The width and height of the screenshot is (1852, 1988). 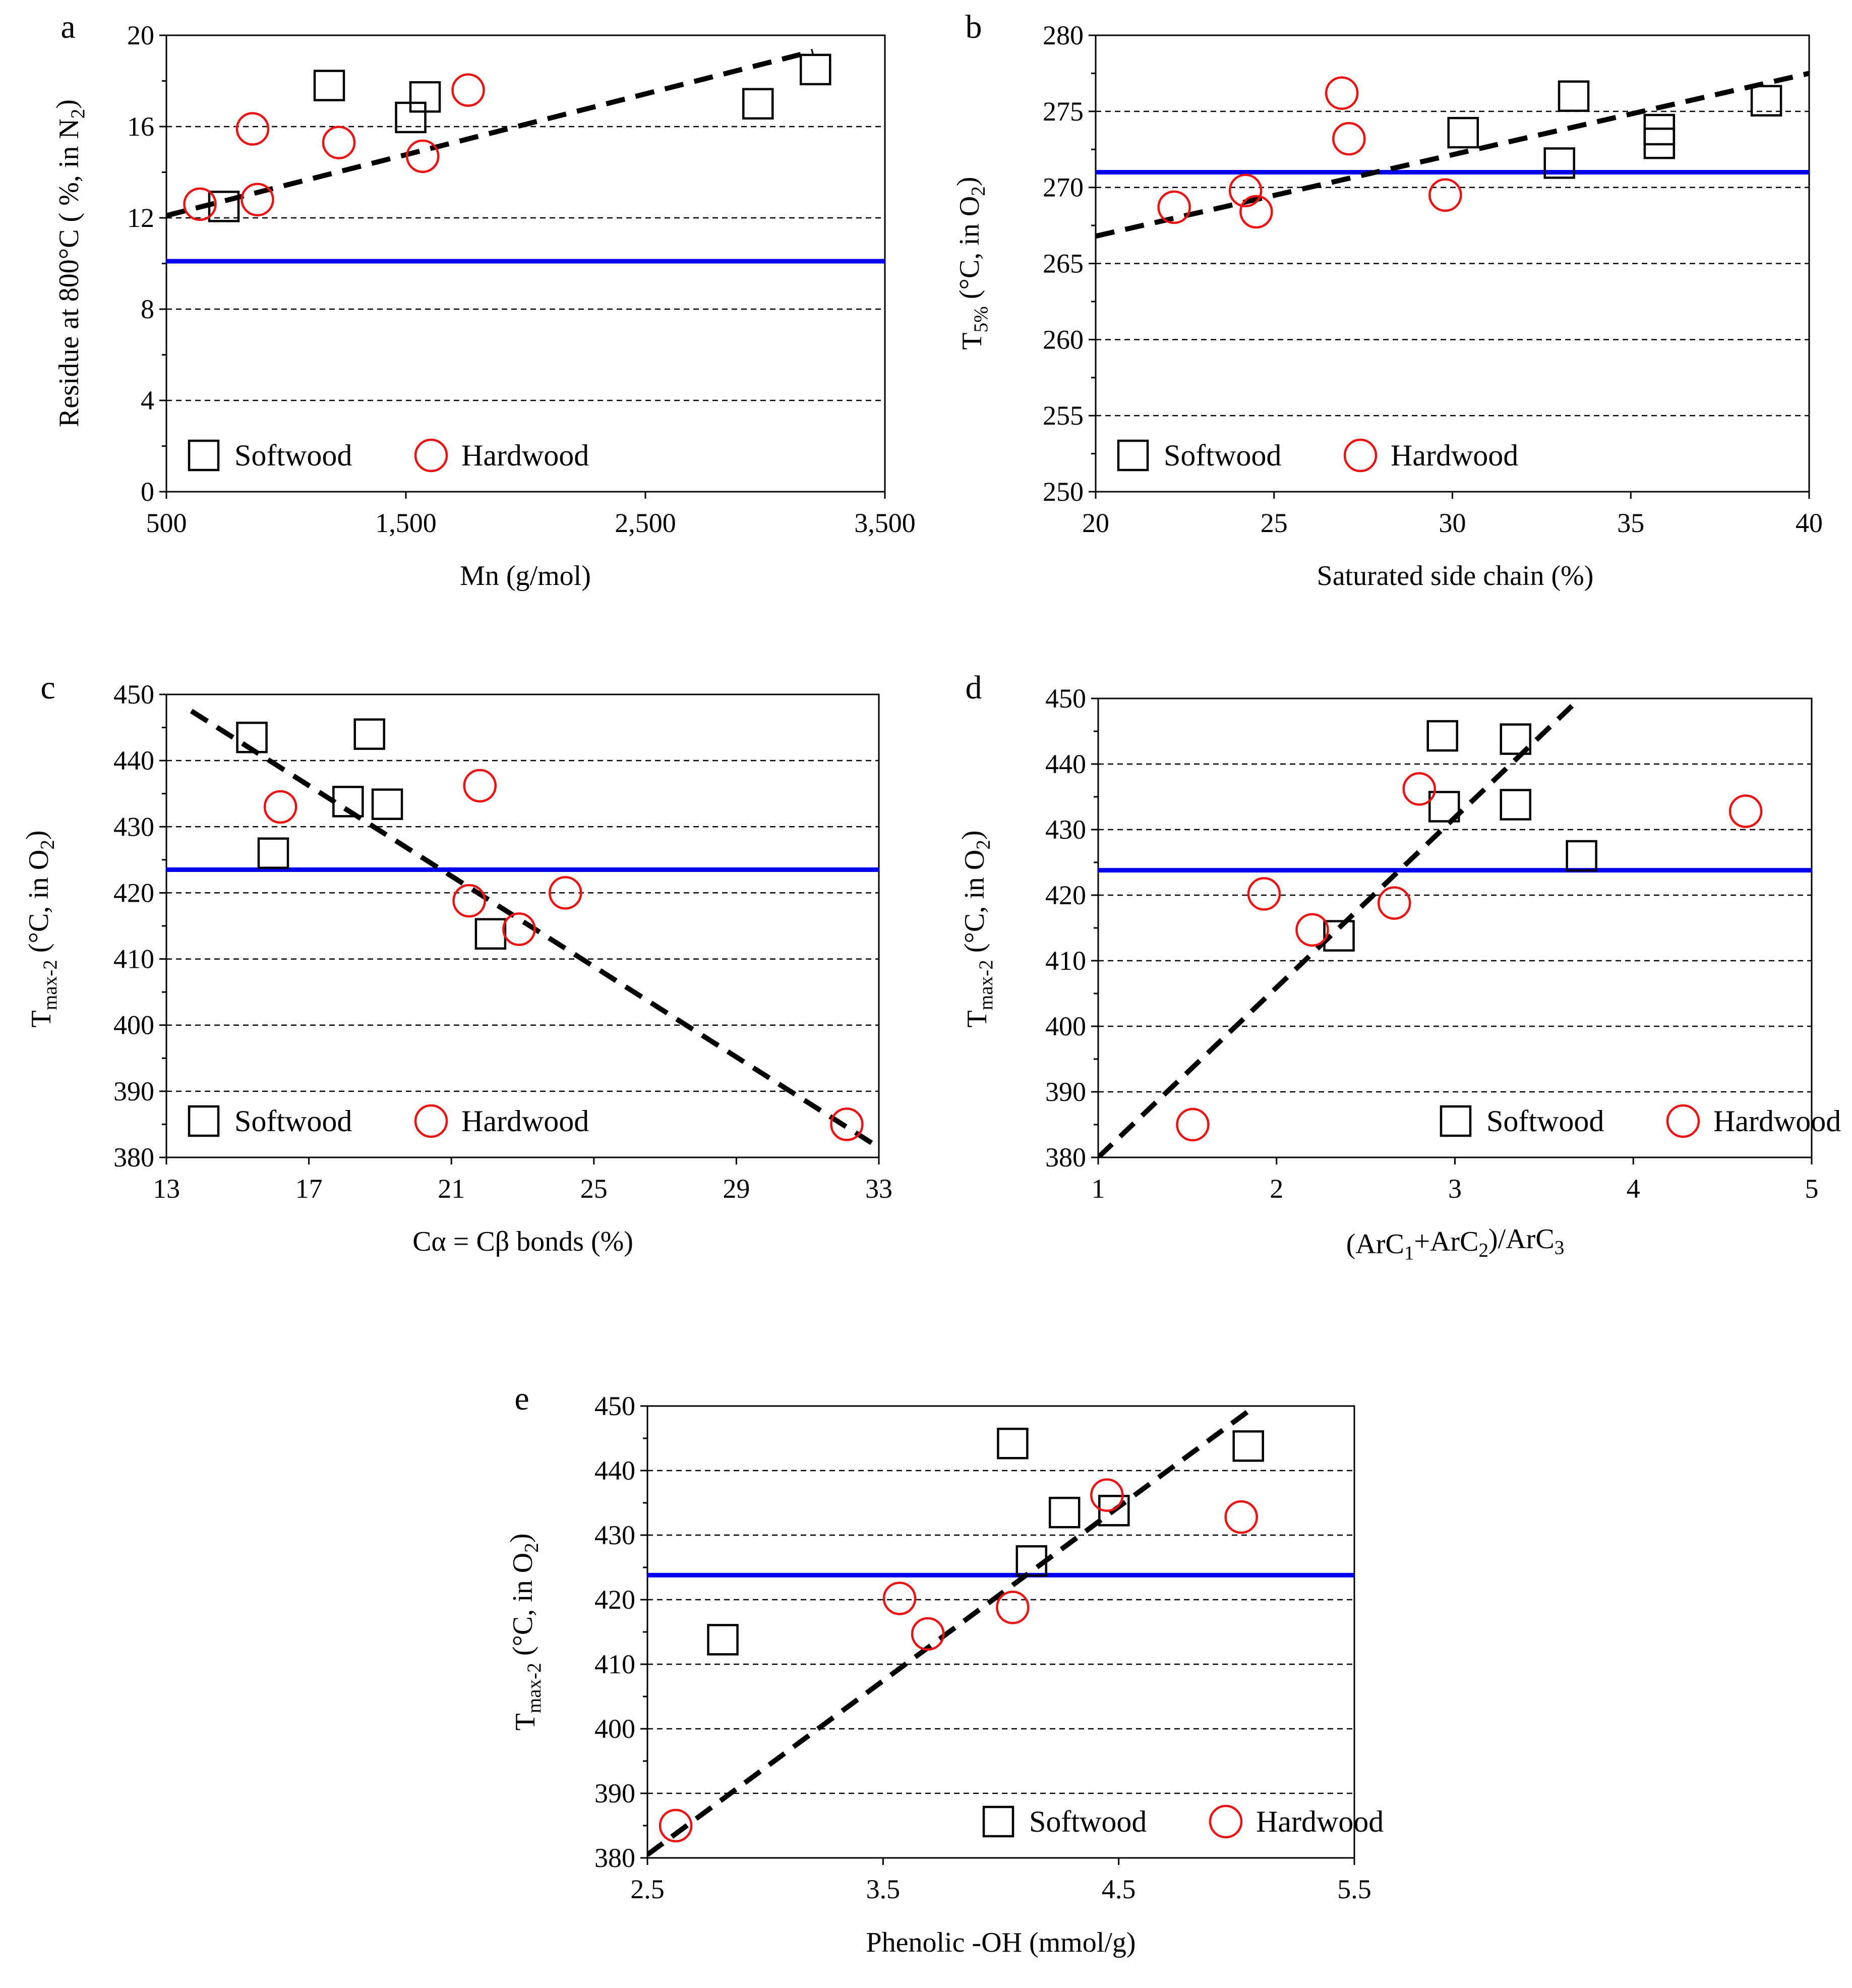 I want to click on y-axis-label: T5% (°C, in O2), so click(x=971, y=263).